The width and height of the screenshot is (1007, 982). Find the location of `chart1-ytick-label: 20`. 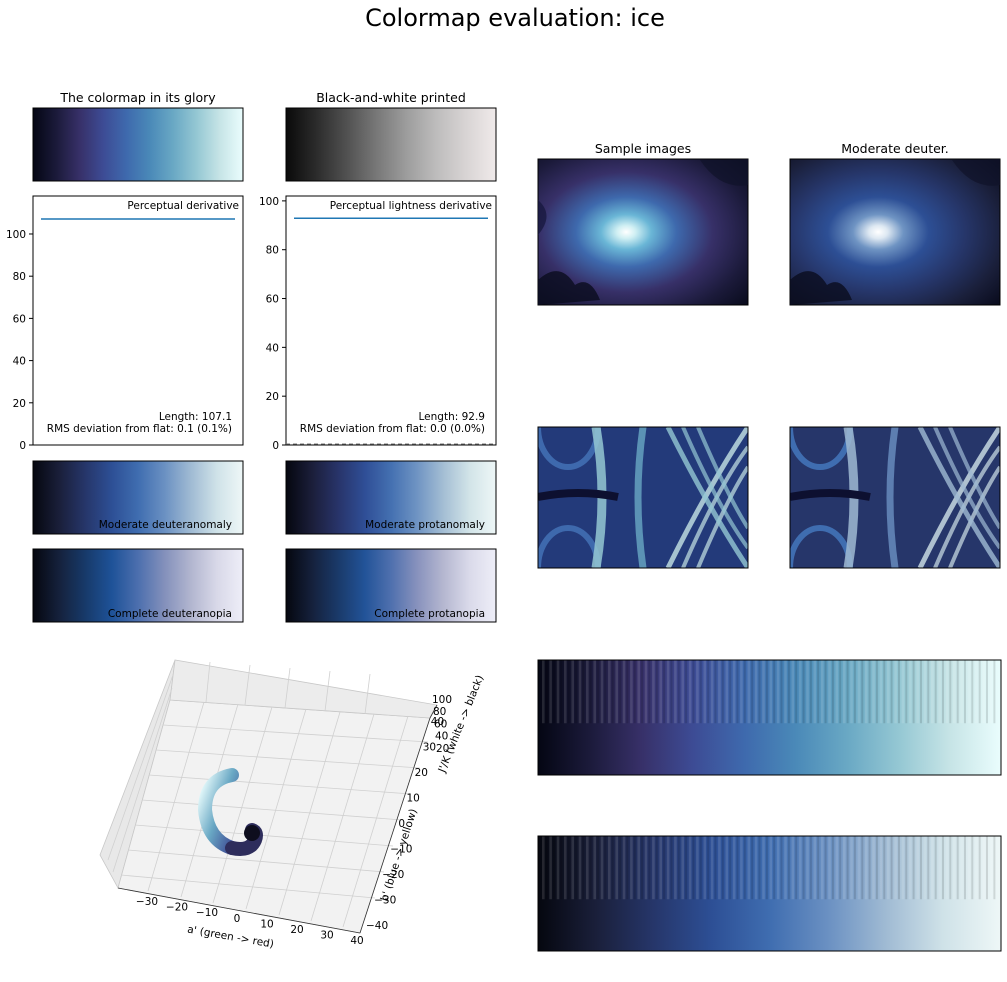

chart1-ytick-label: 20 is located at coordinates (272, 397).